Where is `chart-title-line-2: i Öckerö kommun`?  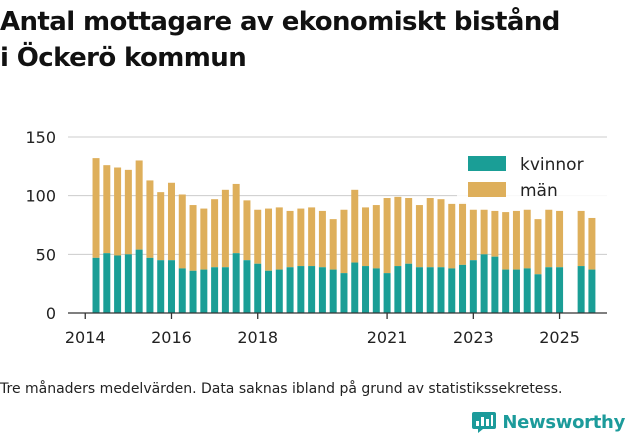 chart-title-line-2: i Öckerö kommun is located at coordinates (123, 58).